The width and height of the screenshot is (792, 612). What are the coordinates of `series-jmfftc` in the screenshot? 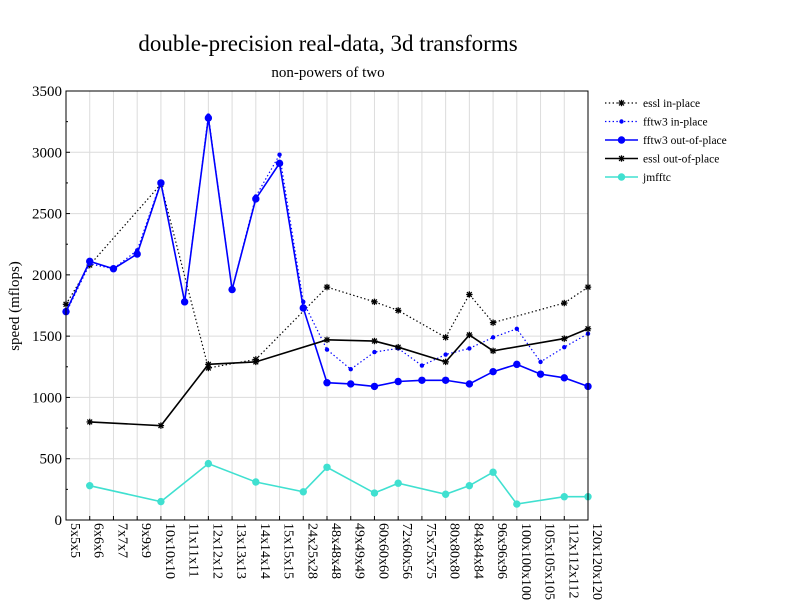 It's located at (339, 483).